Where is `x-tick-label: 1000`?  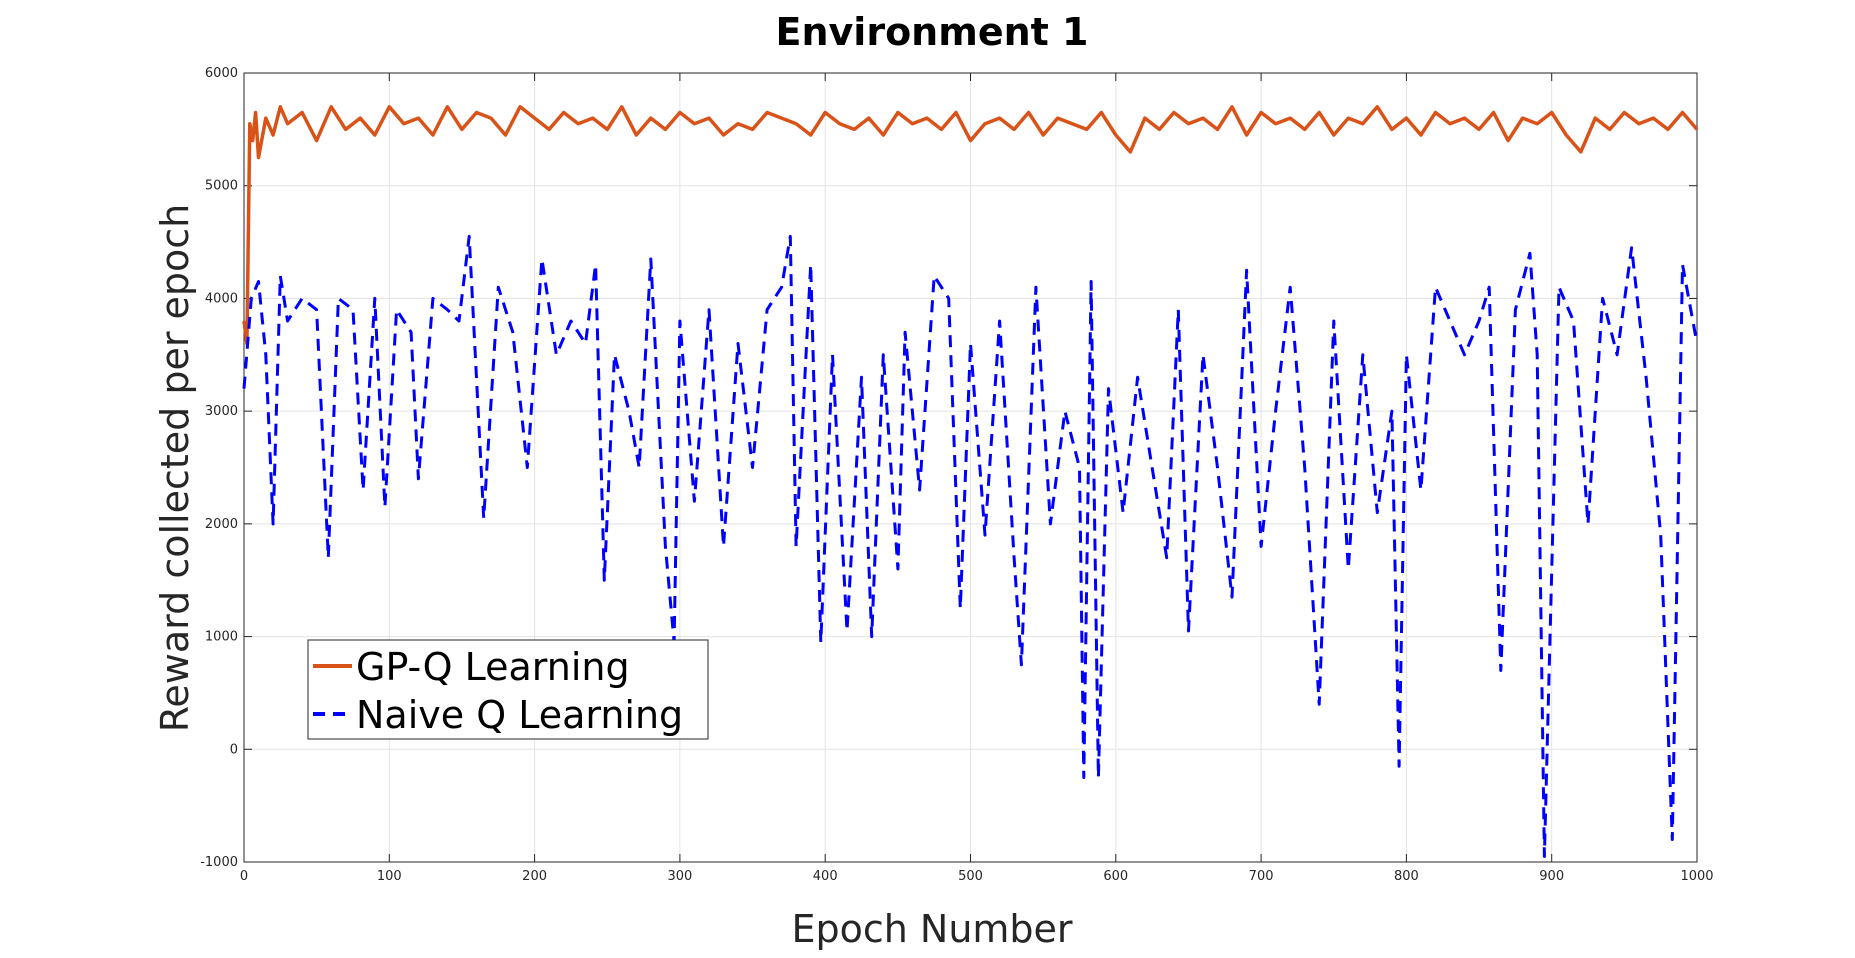
x-tick-label: 1000 is located at coordinates (1696, 876).